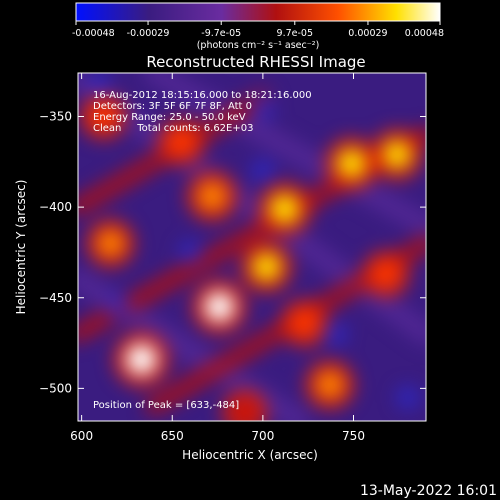  Describe the element at coordinates (21, 247) in the screenshot. I see `y-axis-title: Heliocentric Y (arcsec)` at that location.